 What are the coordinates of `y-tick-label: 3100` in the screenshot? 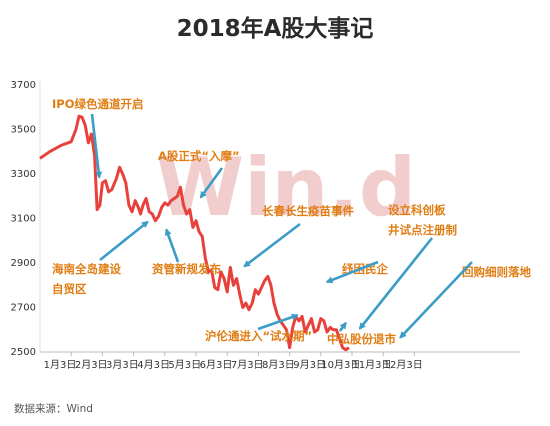 It's located at (23, 219).